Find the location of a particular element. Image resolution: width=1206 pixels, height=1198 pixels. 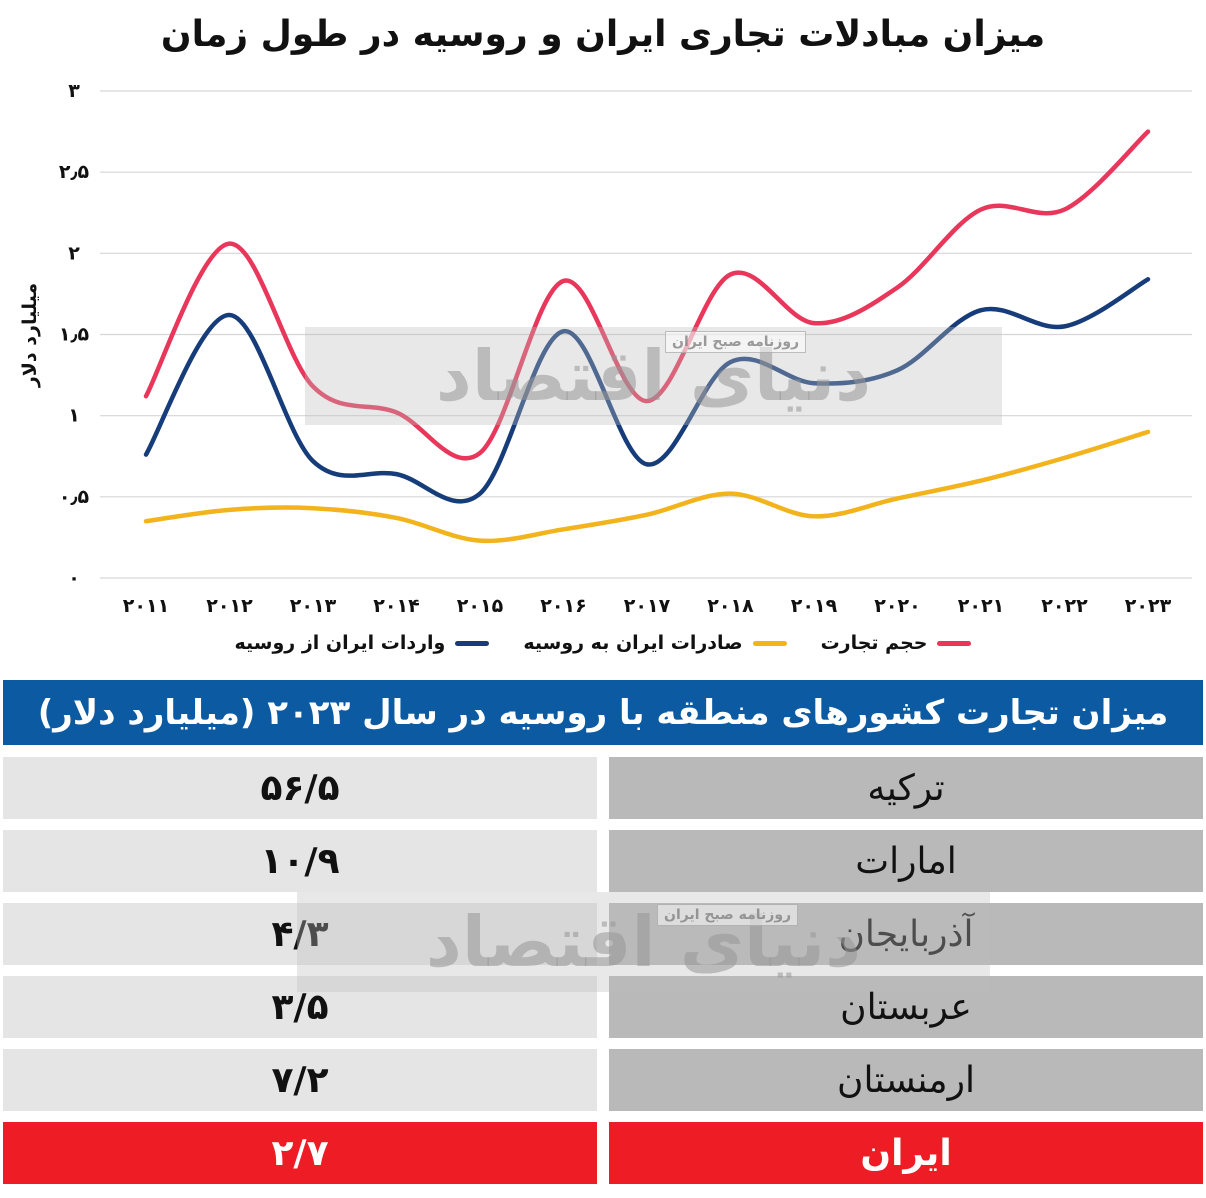

x-tick-label: ۲۰۲۰ is located at coordinates (897, 606).